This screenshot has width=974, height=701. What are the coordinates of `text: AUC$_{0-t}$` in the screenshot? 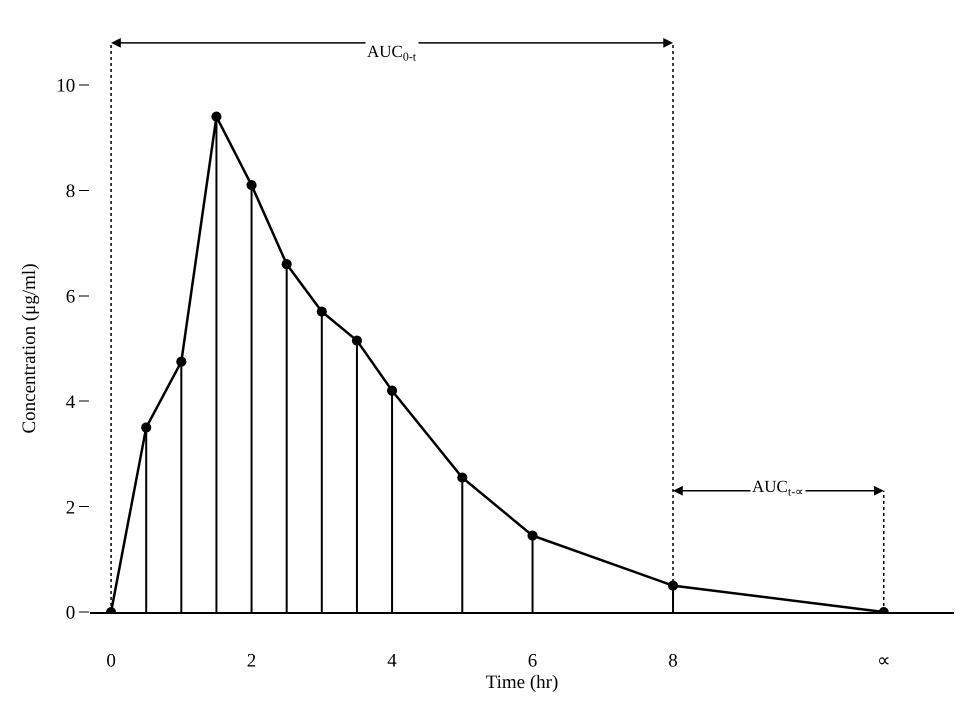 It's located at (392, 53).